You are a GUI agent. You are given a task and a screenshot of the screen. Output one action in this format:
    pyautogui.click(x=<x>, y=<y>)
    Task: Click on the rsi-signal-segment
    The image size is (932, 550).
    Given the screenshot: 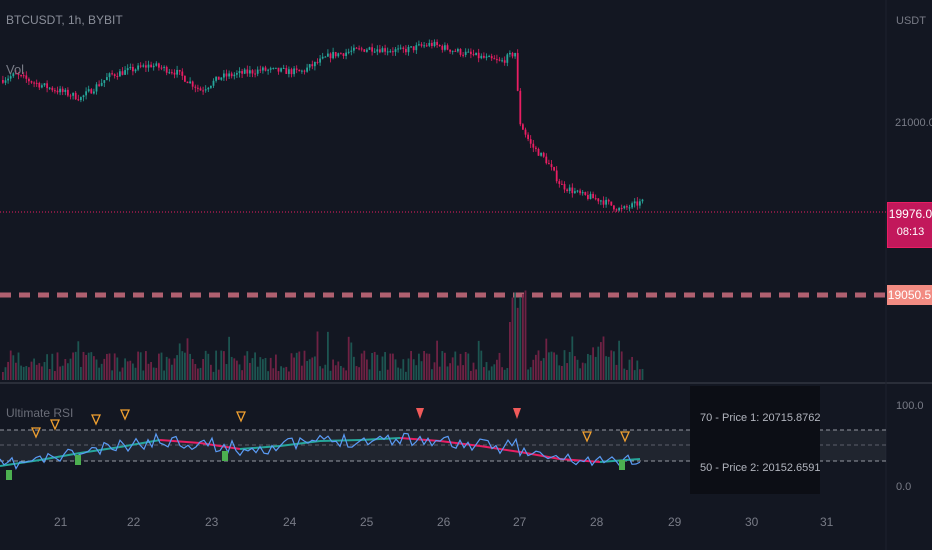 What is the action you would take?
    pyautogui.click(x=20, y=463)
    